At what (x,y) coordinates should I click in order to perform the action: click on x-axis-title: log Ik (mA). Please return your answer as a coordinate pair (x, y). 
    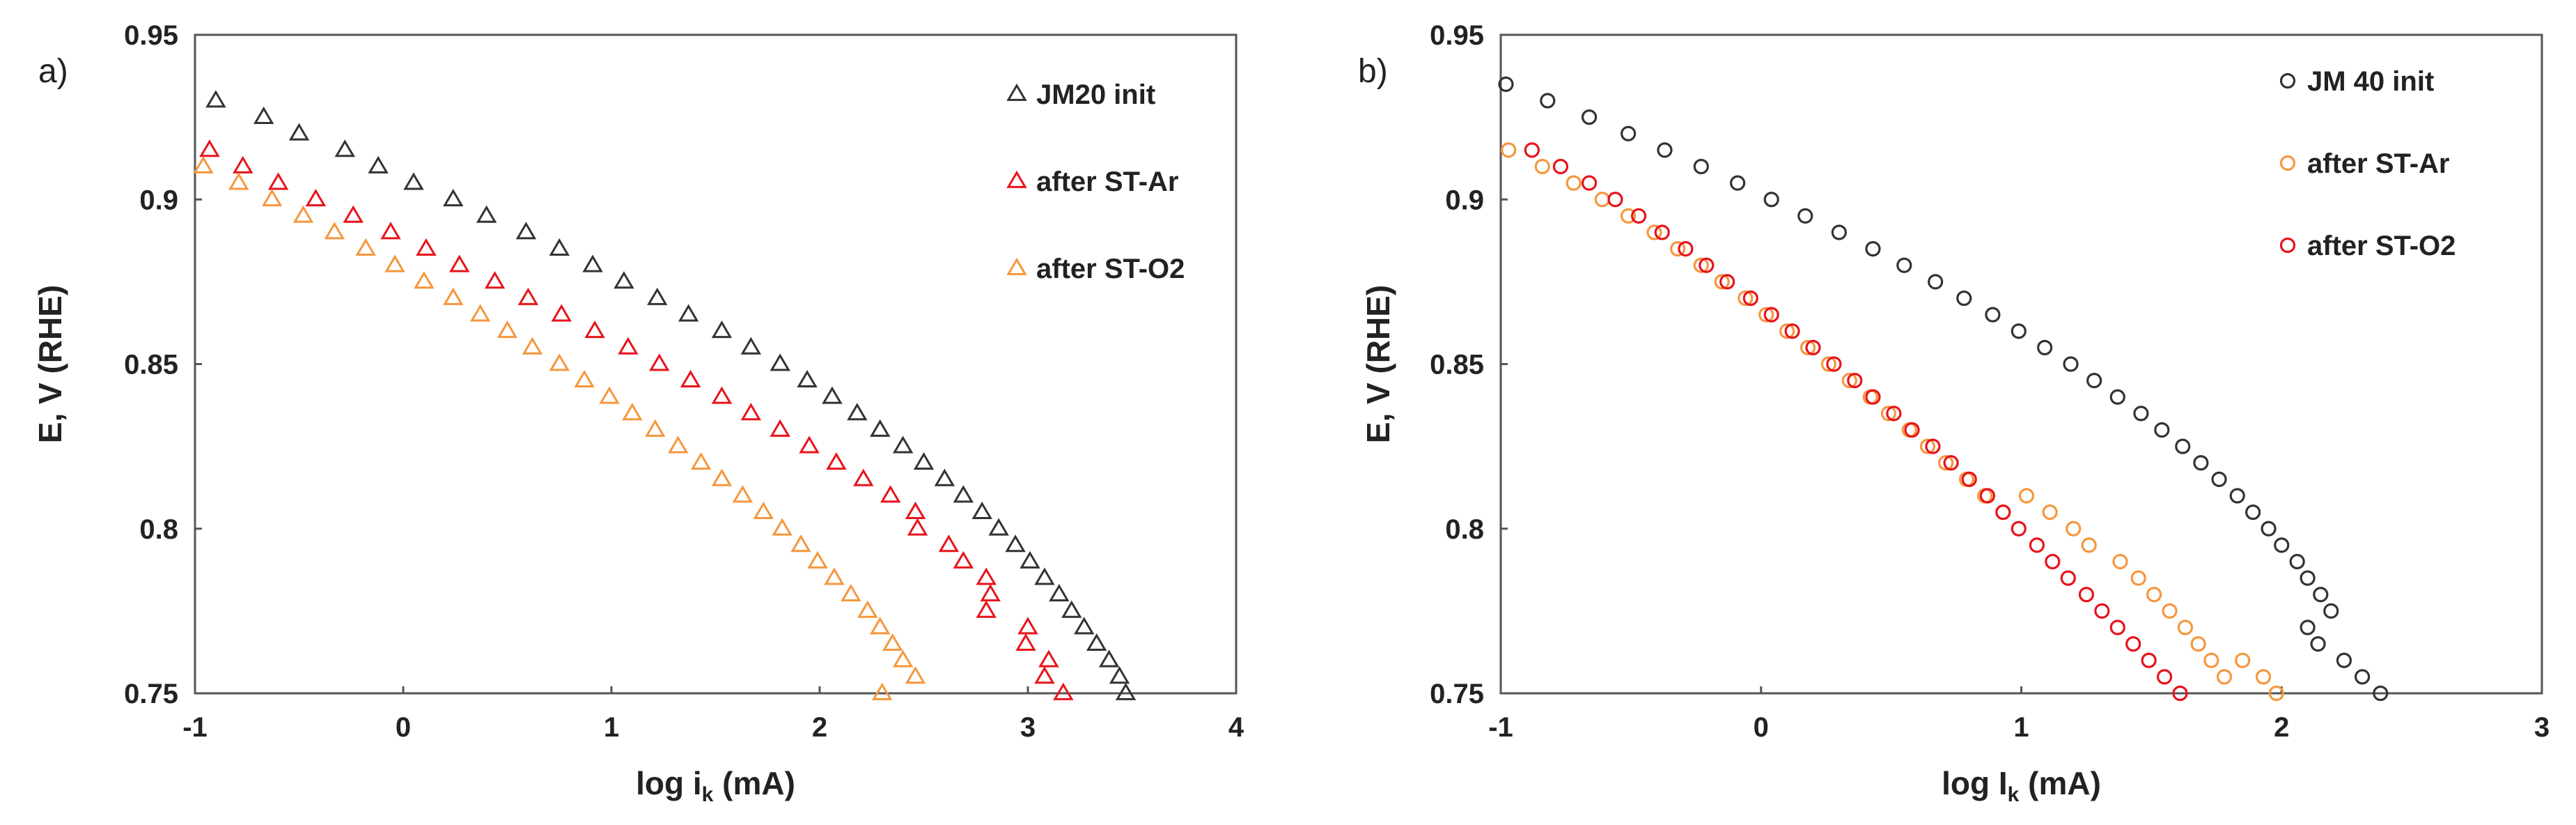
    Looking at the image, I should click on (2022, 785).